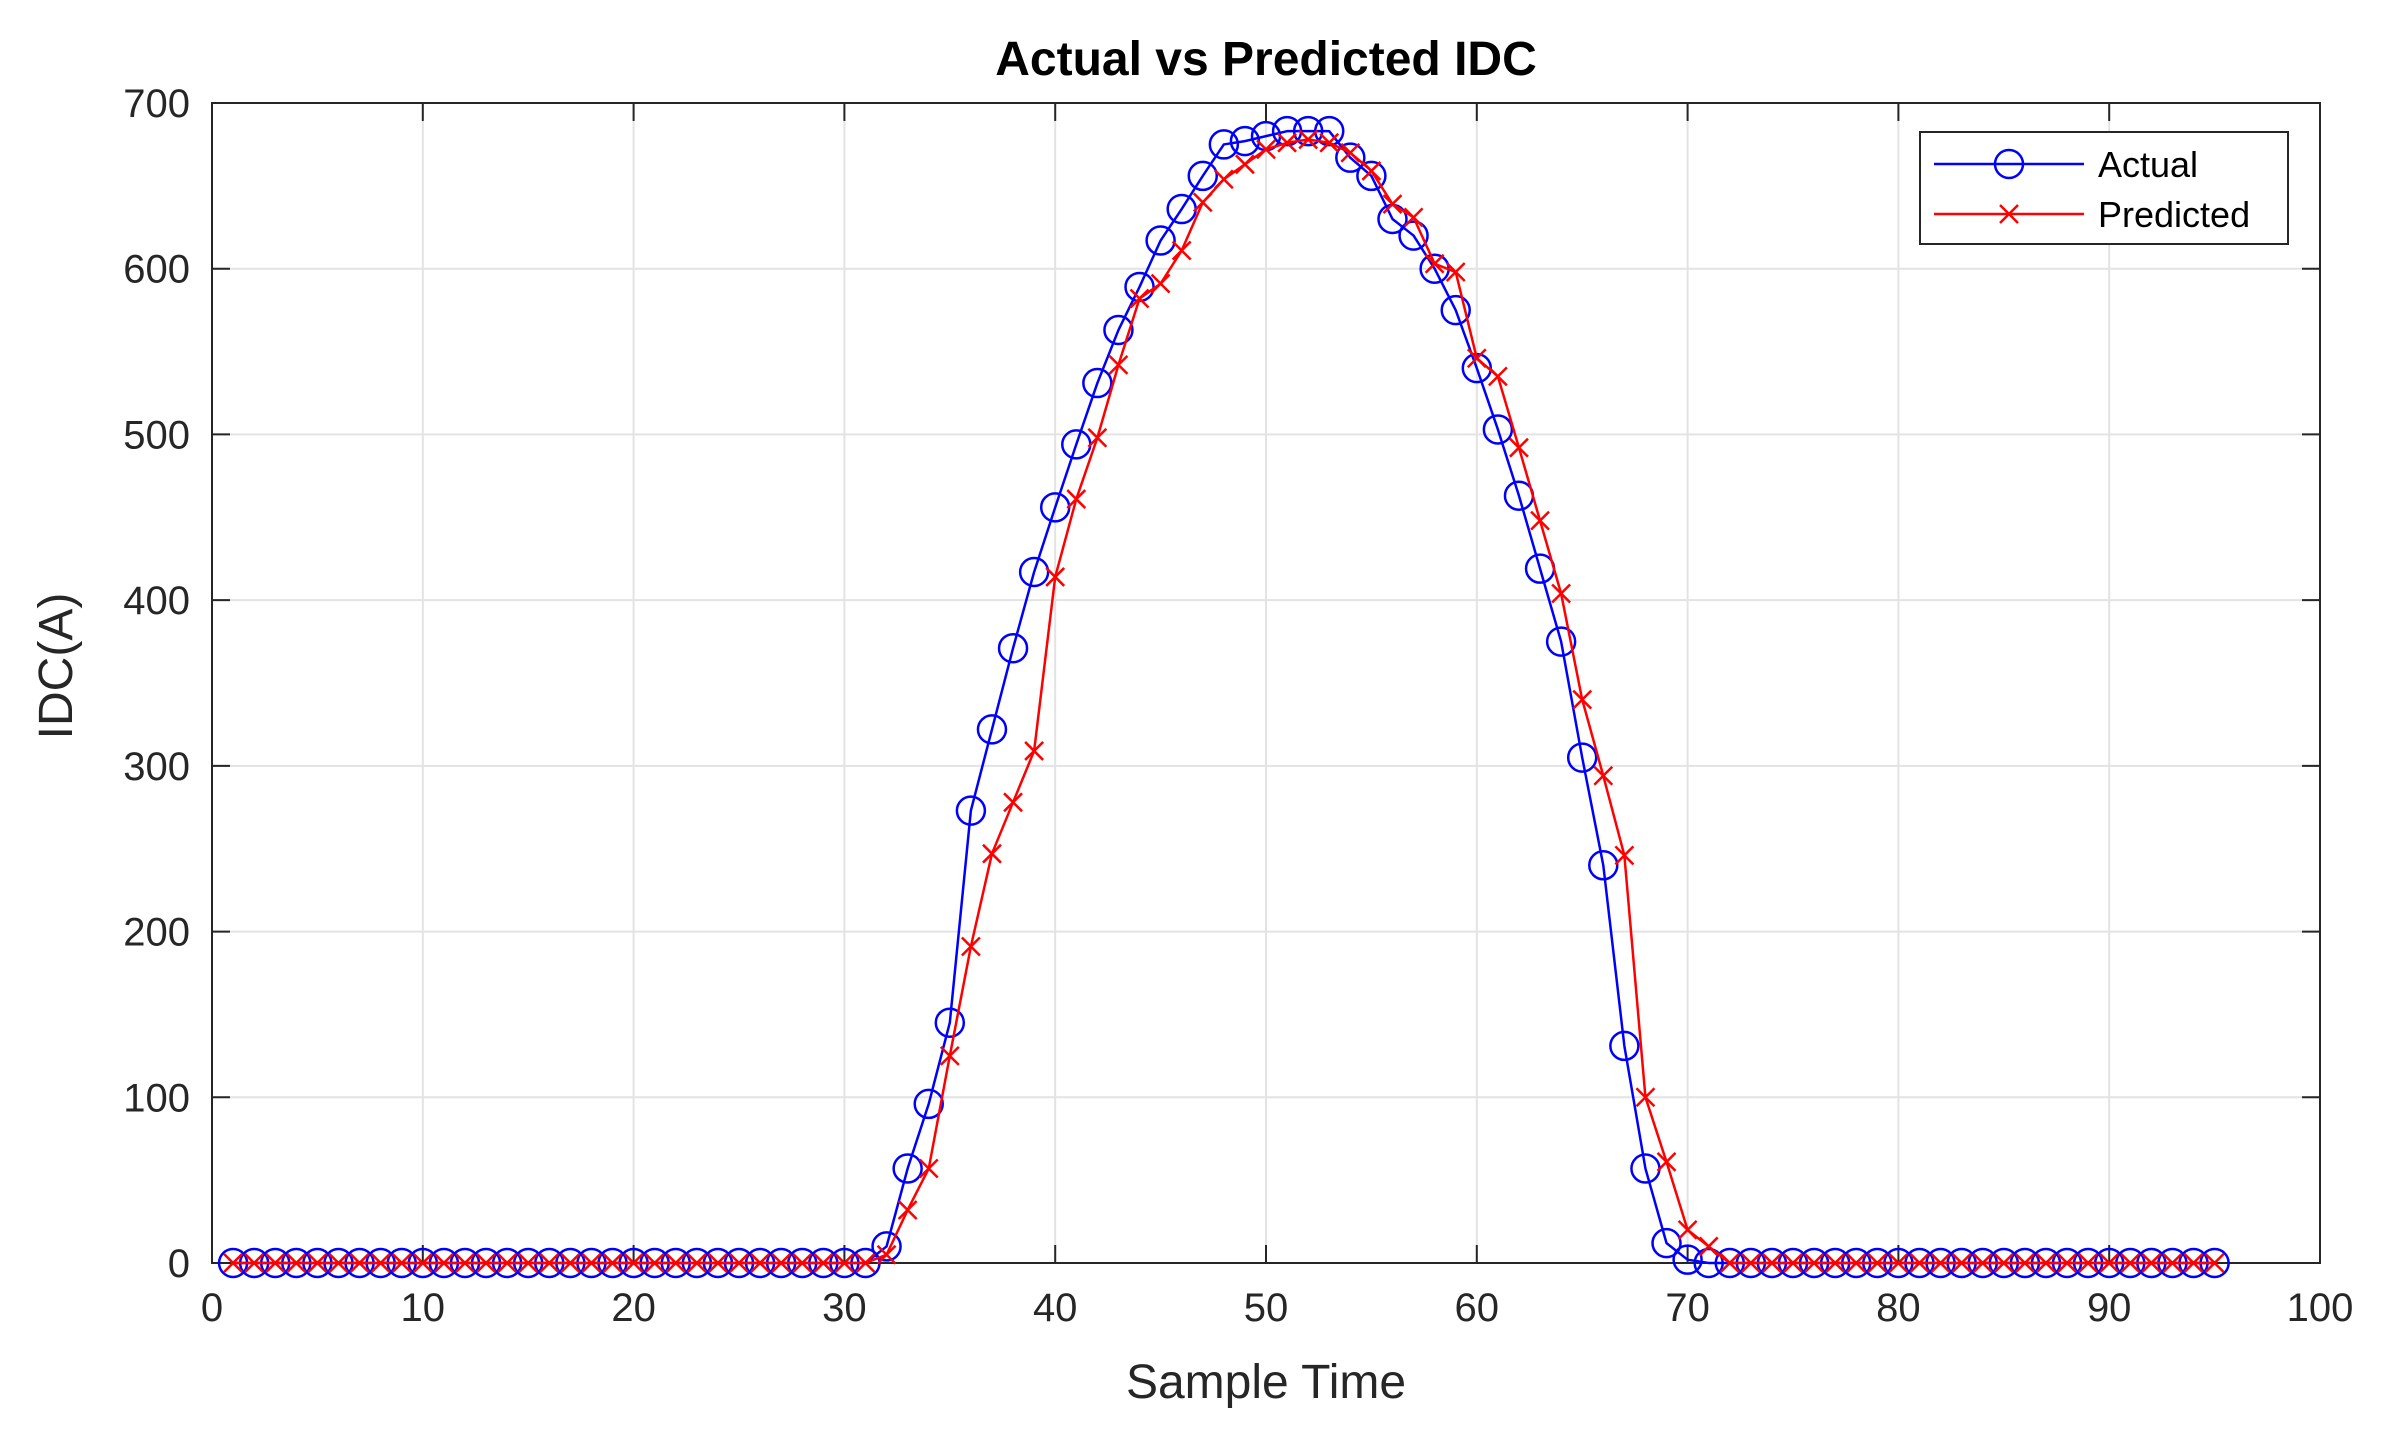 Image resolution: width=2382 pixels, height=1451 pixels. I want to click on x-tick-label: 10, so click(423, 1308).